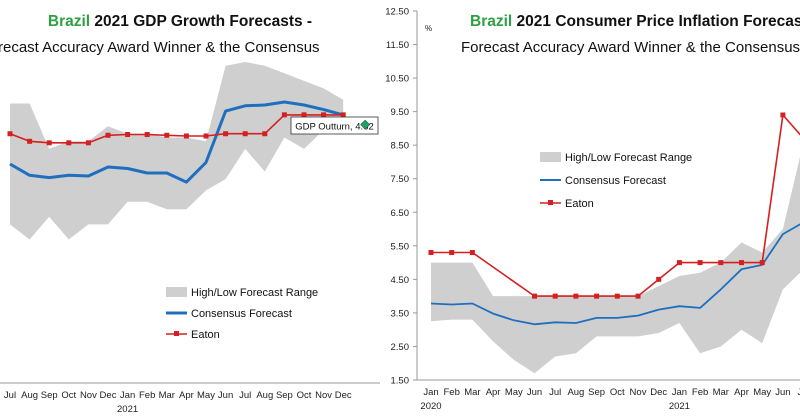 This screenshot has width=800, height=419. What do you see at coordinates (245, 395) in the screenshot?
I see `gdp-x-tick-label: Jul` at bounding box center [245, 395].